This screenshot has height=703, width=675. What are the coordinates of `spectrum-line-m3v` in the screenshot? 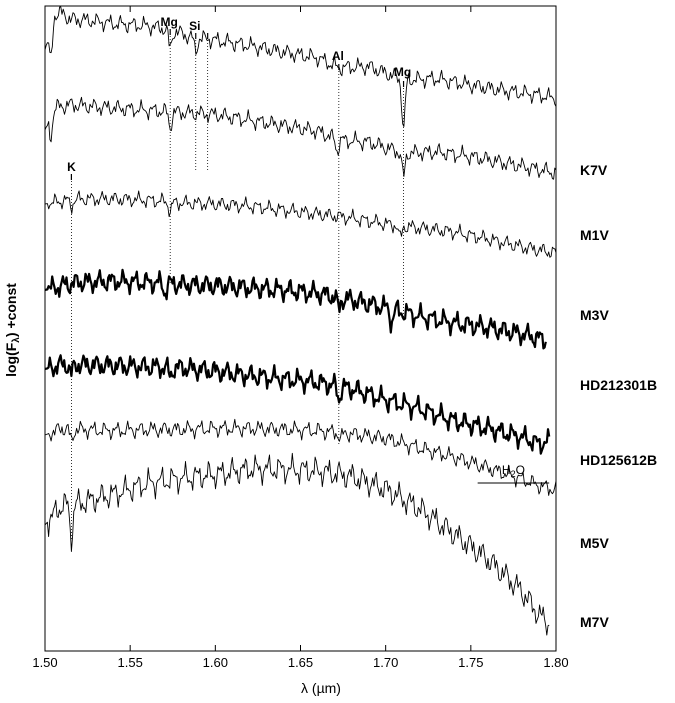 It's located at (300, 224).